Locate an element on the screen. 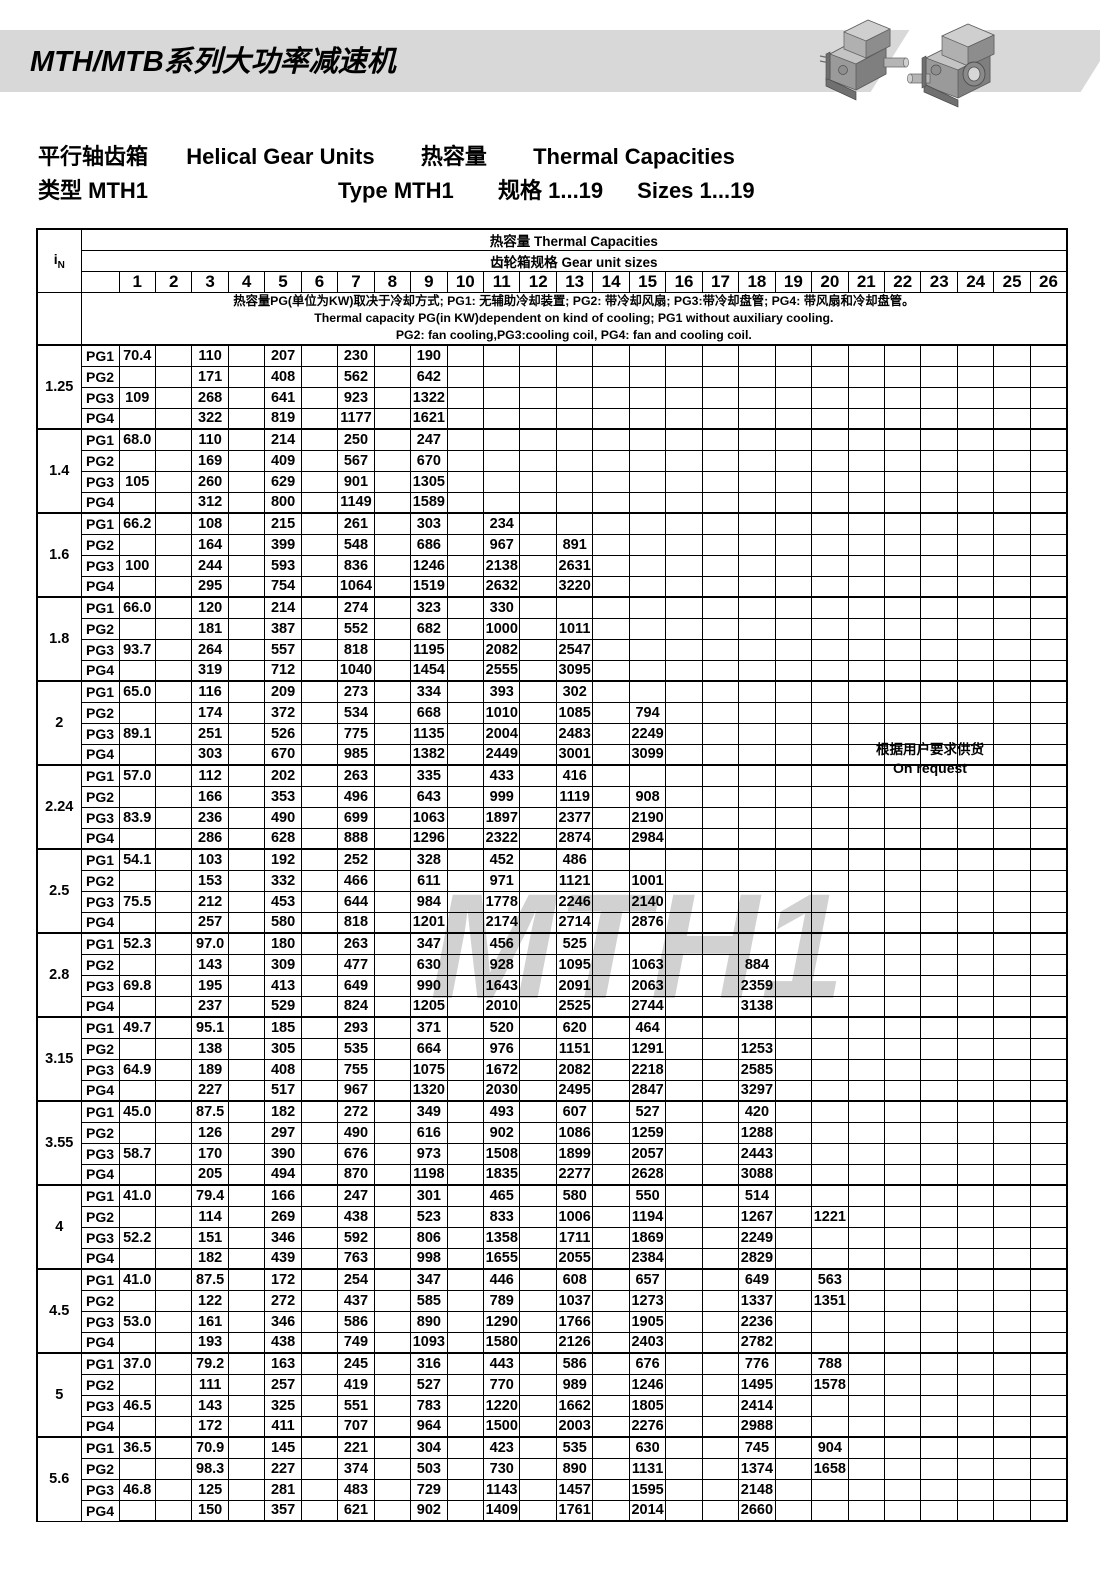  capacity-value-cell: 465 is located at coordinates (502, 1195).